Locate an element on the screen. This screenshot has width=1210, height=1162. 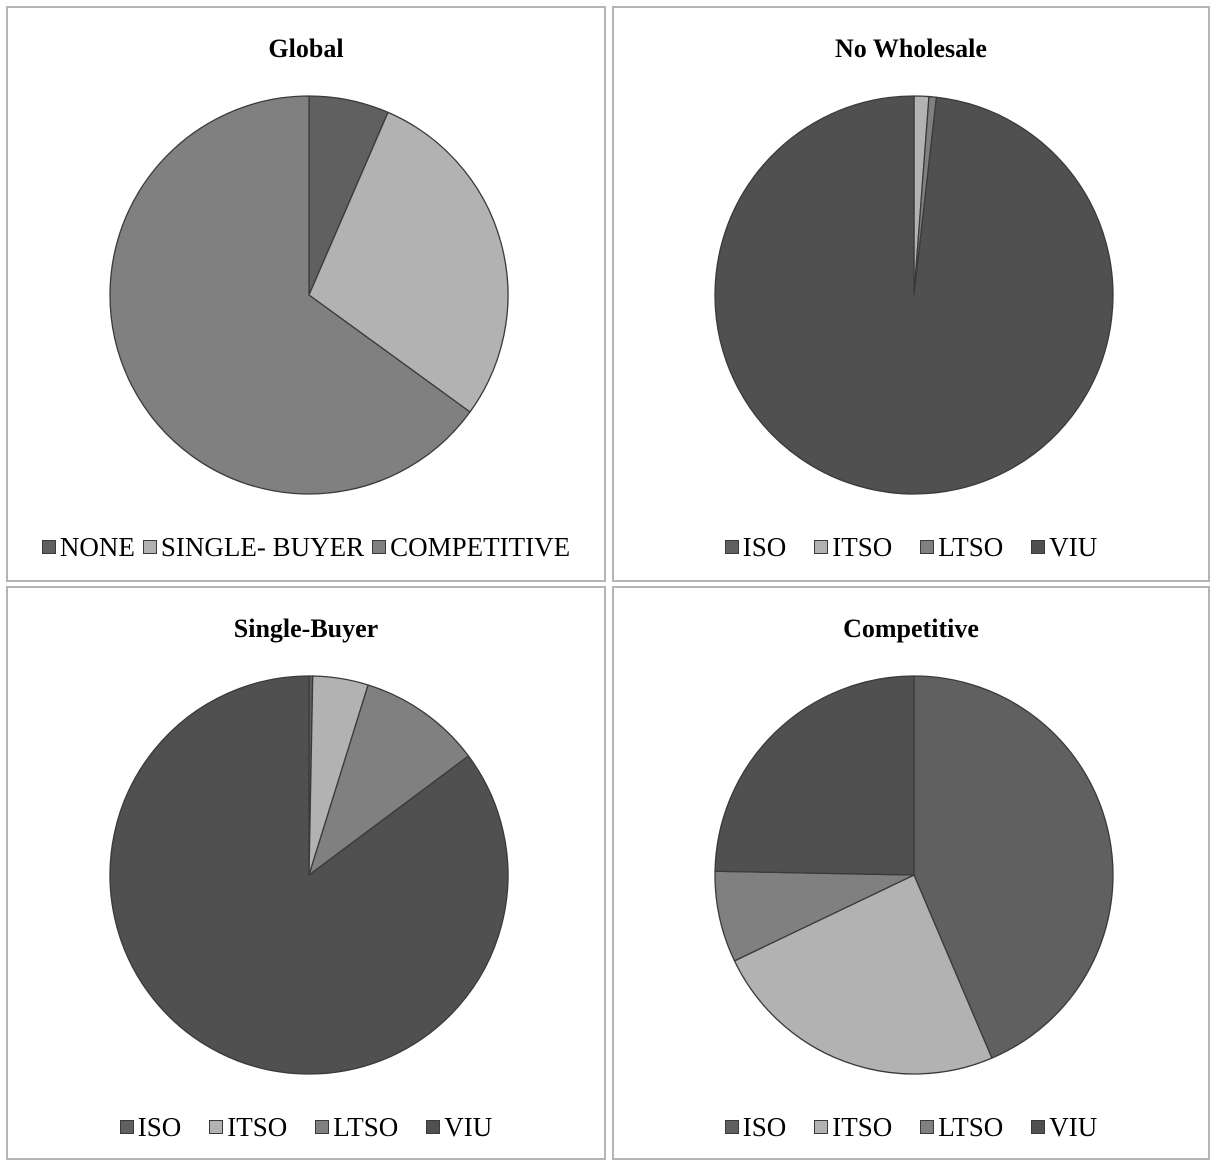
legend-item-none: NONE is located at coordinates (88, 547).